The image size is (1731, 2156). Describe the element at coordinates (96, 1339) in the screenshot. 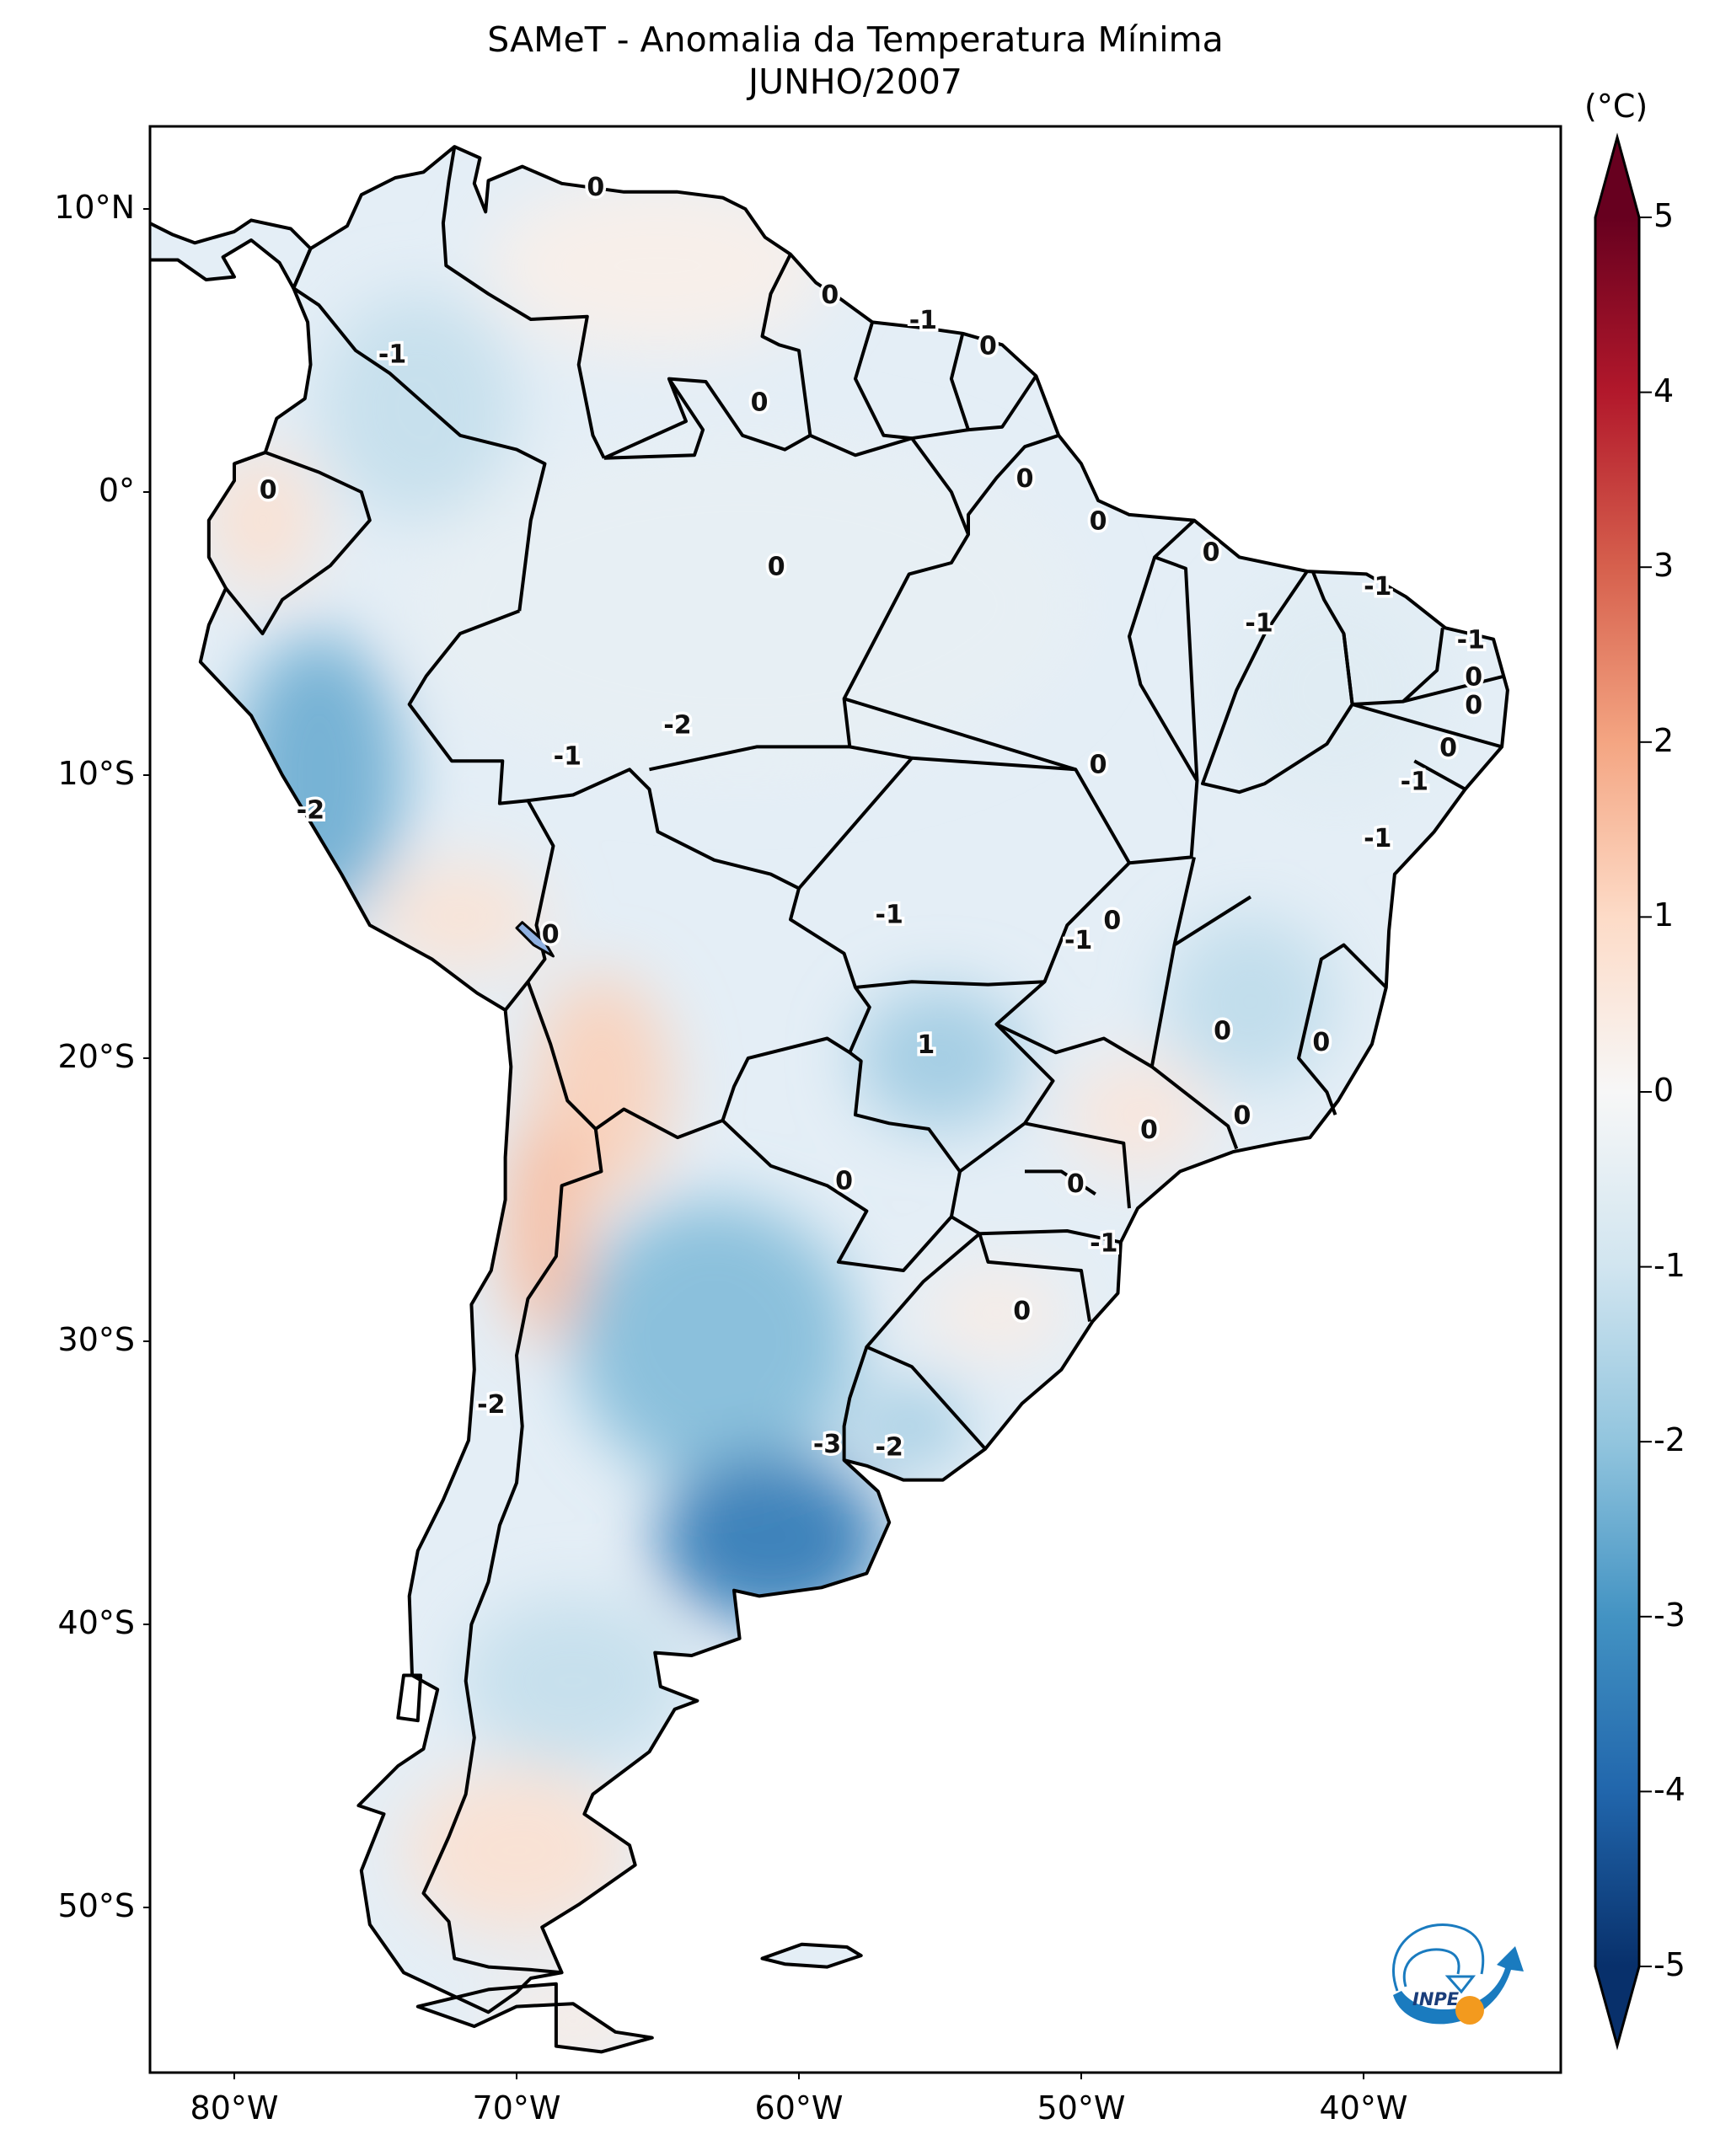

I see `lat-tick-label: 30°S` at that location.